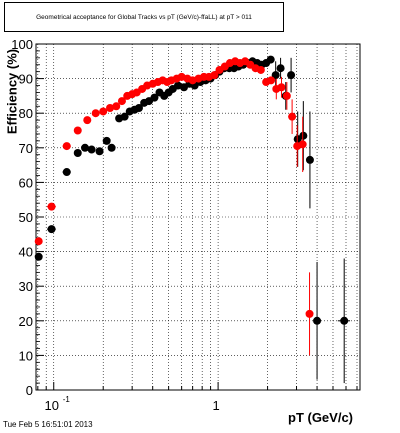  I want to click on y-tick-label: 100, so click(22, 44).